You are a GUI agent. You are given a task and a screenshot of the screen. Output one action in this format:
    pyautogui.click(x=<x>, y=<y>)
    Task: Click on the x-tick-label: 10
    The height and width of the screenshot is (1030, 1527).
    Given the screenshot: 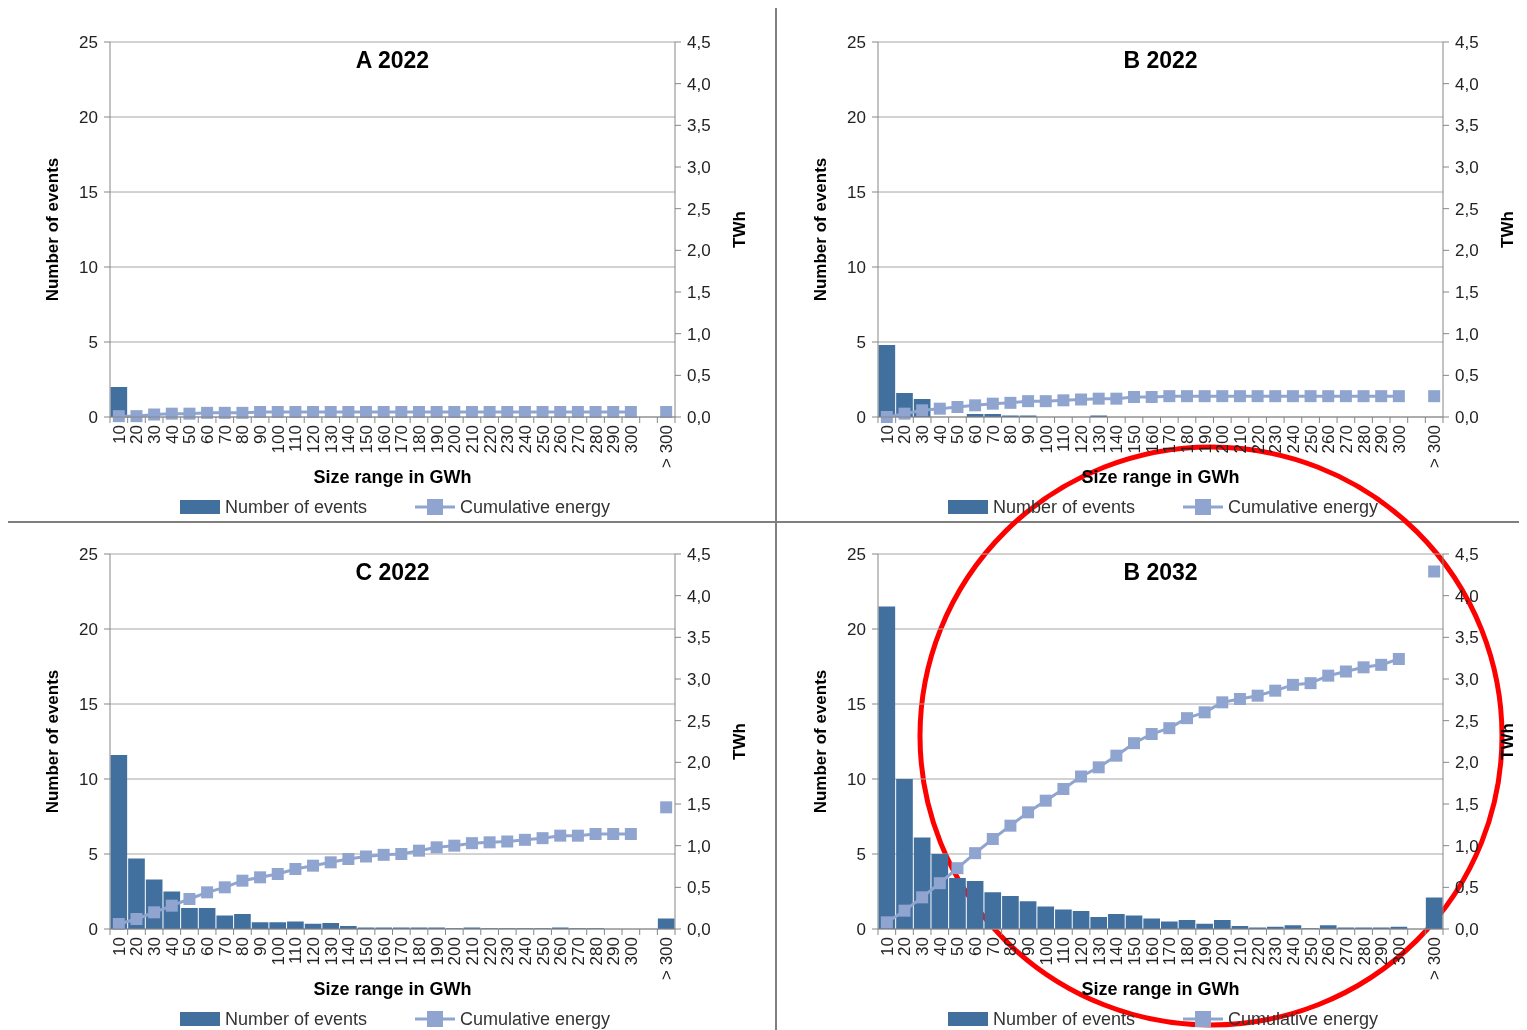 What is the action you would take?
    pyautogui.click(x=119, y=434)
    